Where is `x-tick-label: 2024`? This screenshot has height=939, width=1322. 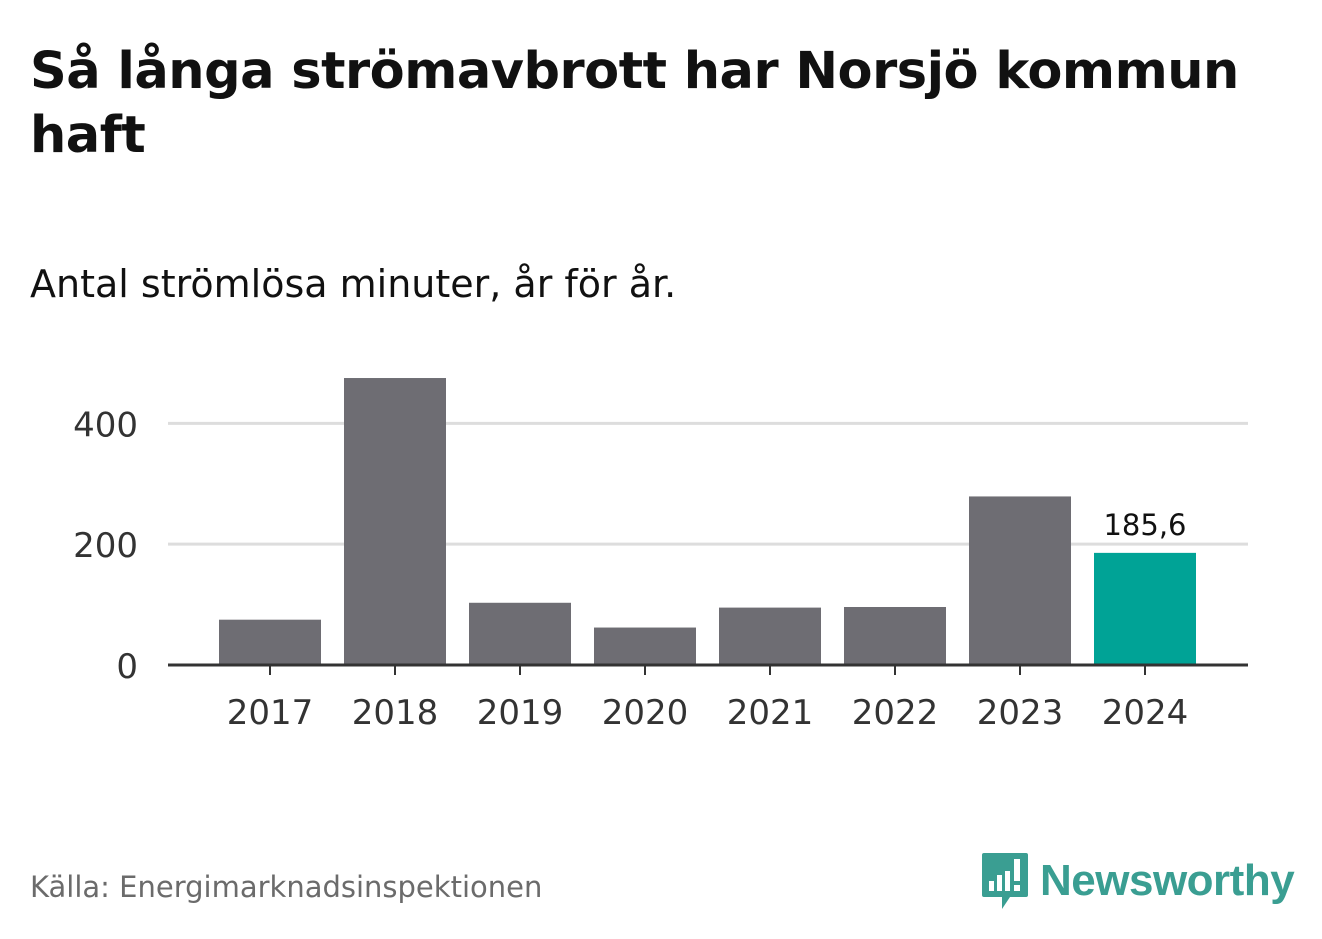
x-tick-label: 2024 is located at coordinates (1145, 713).